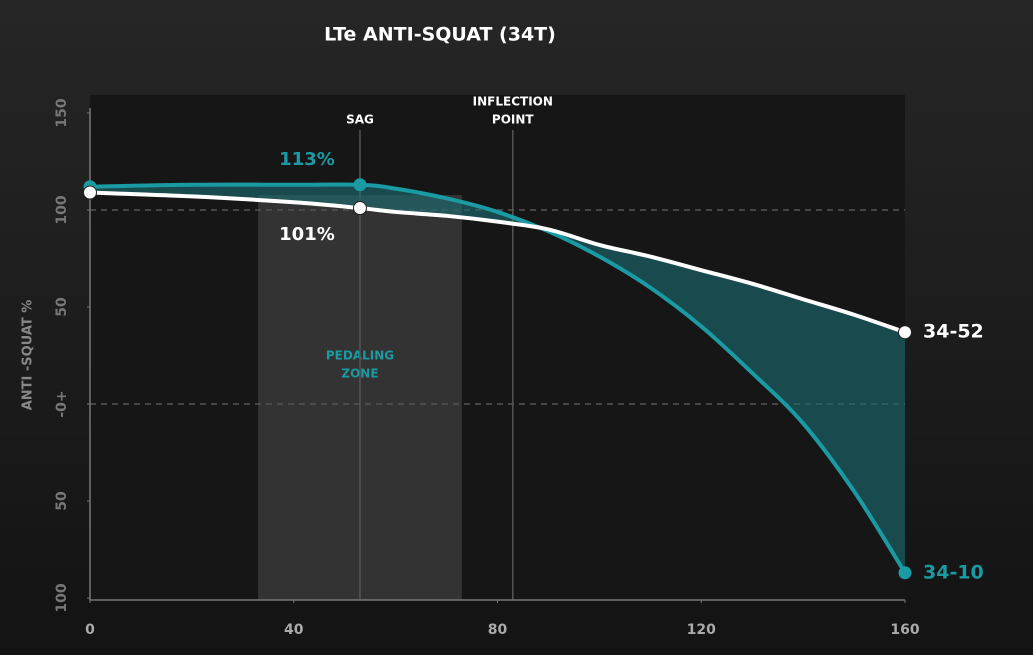 This screenshot has width=1033, height=655. I want to click on vertical-label: POINT, so click(513, 120).